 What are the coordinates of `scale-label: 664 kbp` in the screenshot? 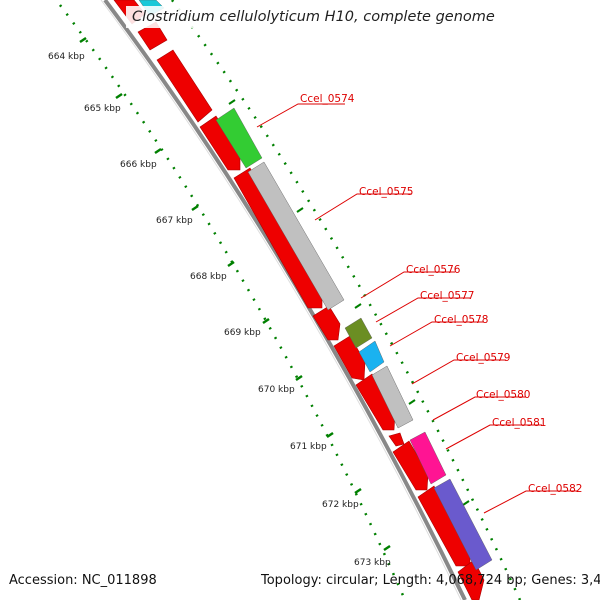 It's located at (66, 57).